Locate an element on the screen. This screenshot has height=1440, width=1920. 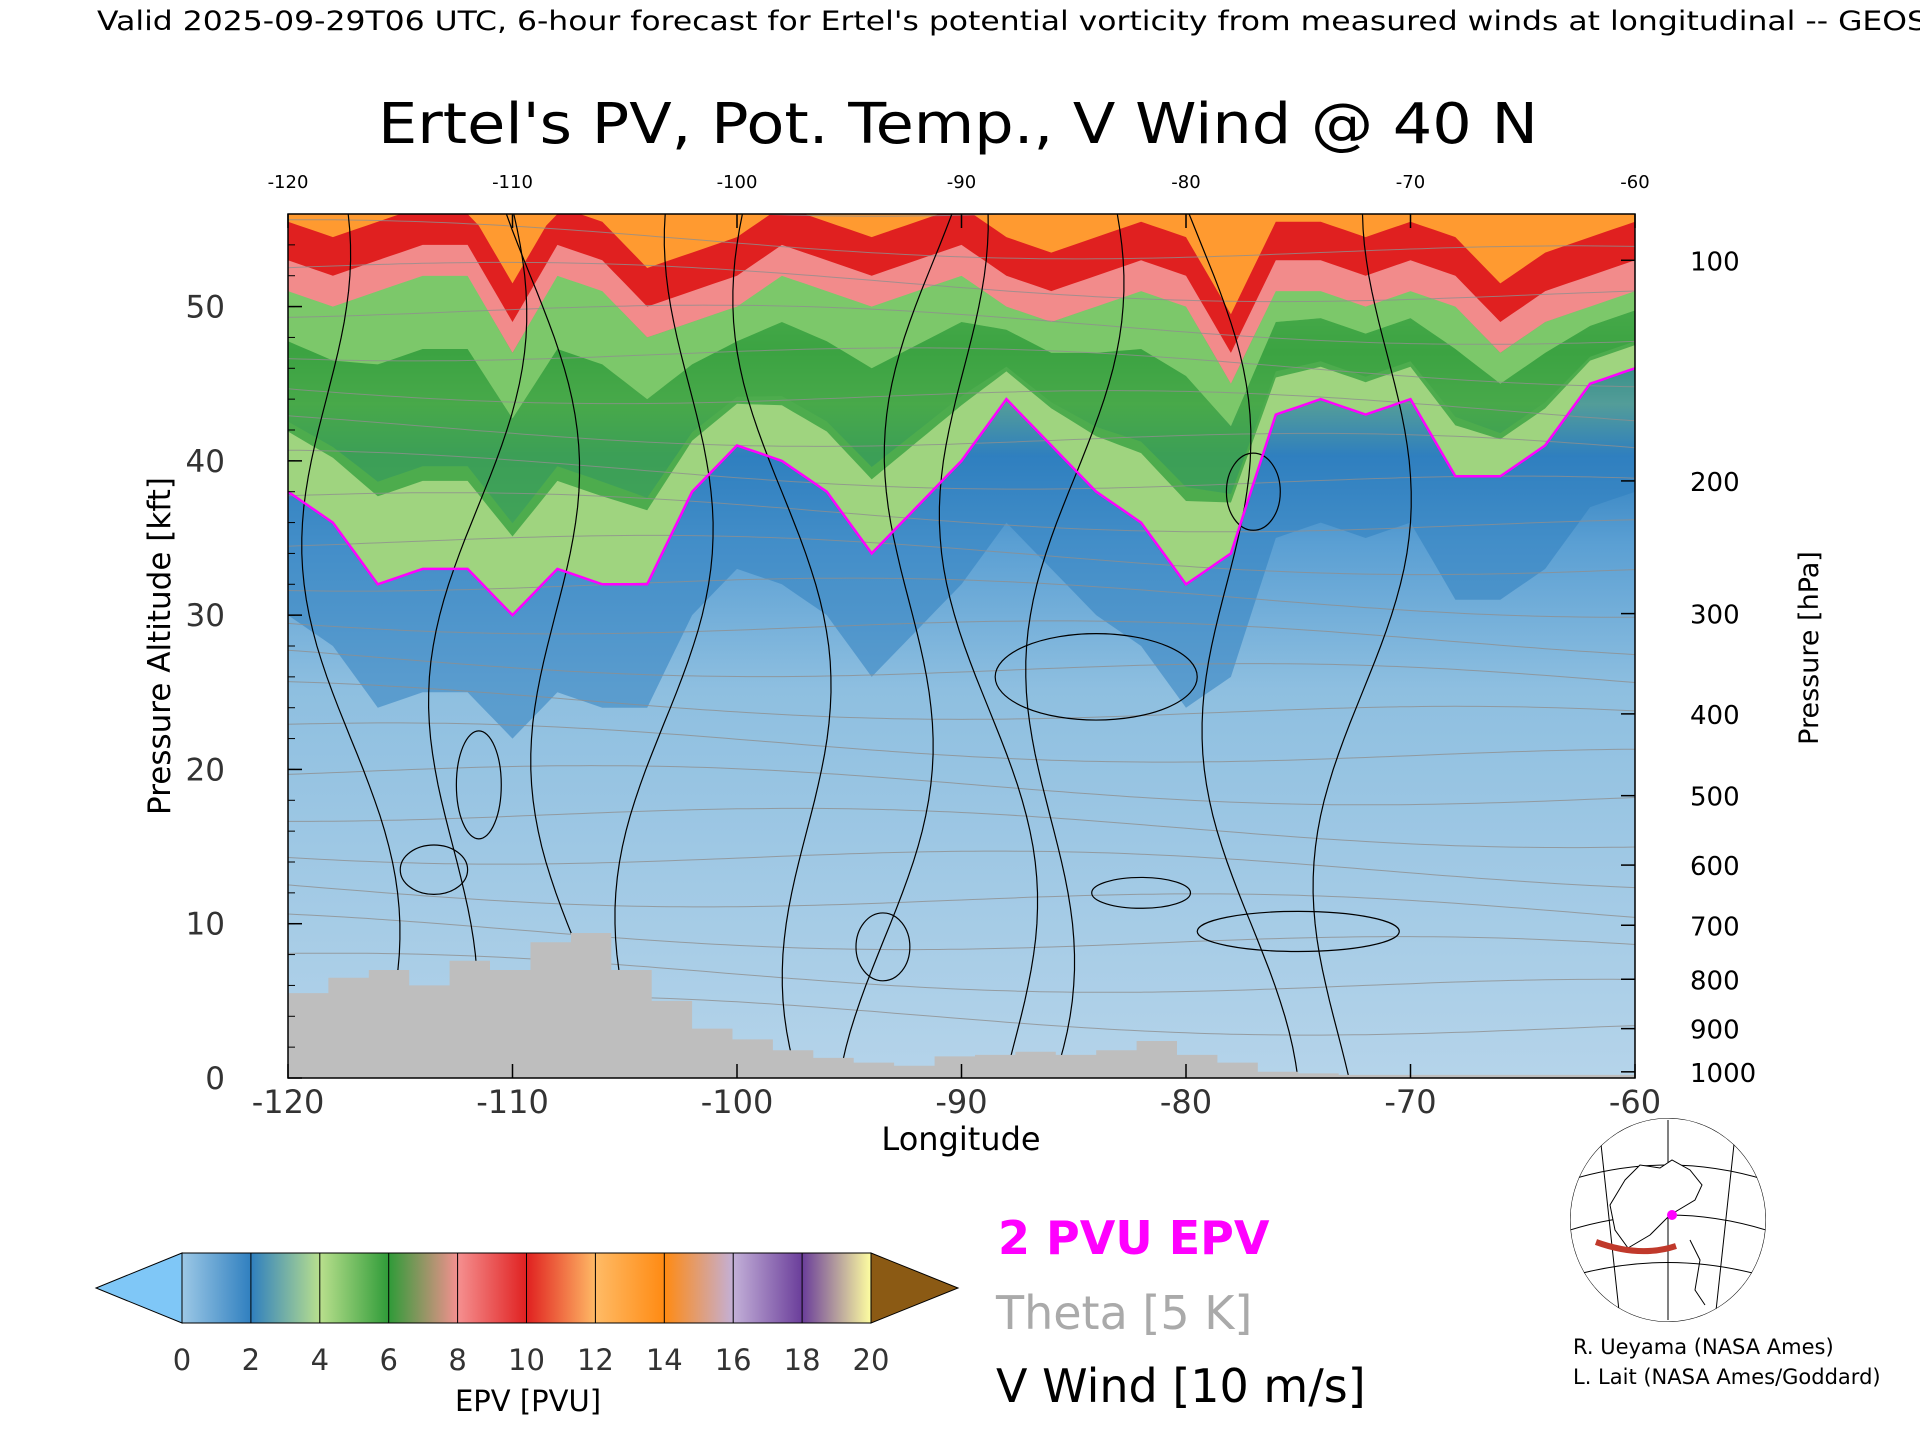
colorbar-tick-label: 20 is located at coordinates (871, 1360).